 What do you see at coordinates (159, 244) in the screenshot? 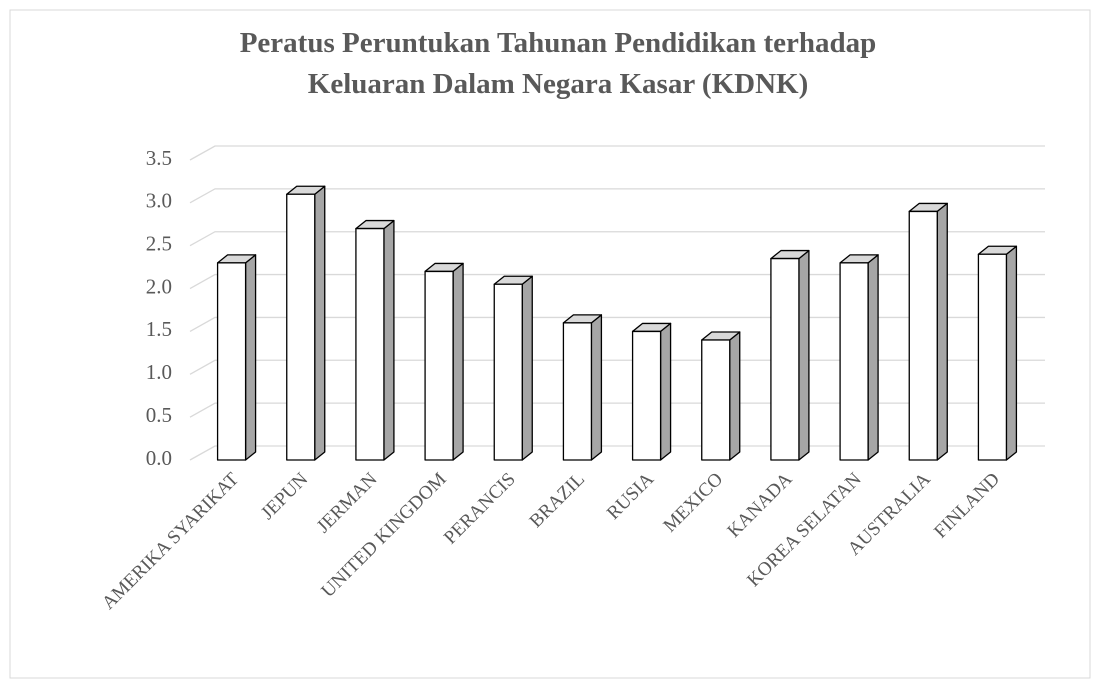
I see `y-tick-label: 2.5` at bounding box center [159, 244].